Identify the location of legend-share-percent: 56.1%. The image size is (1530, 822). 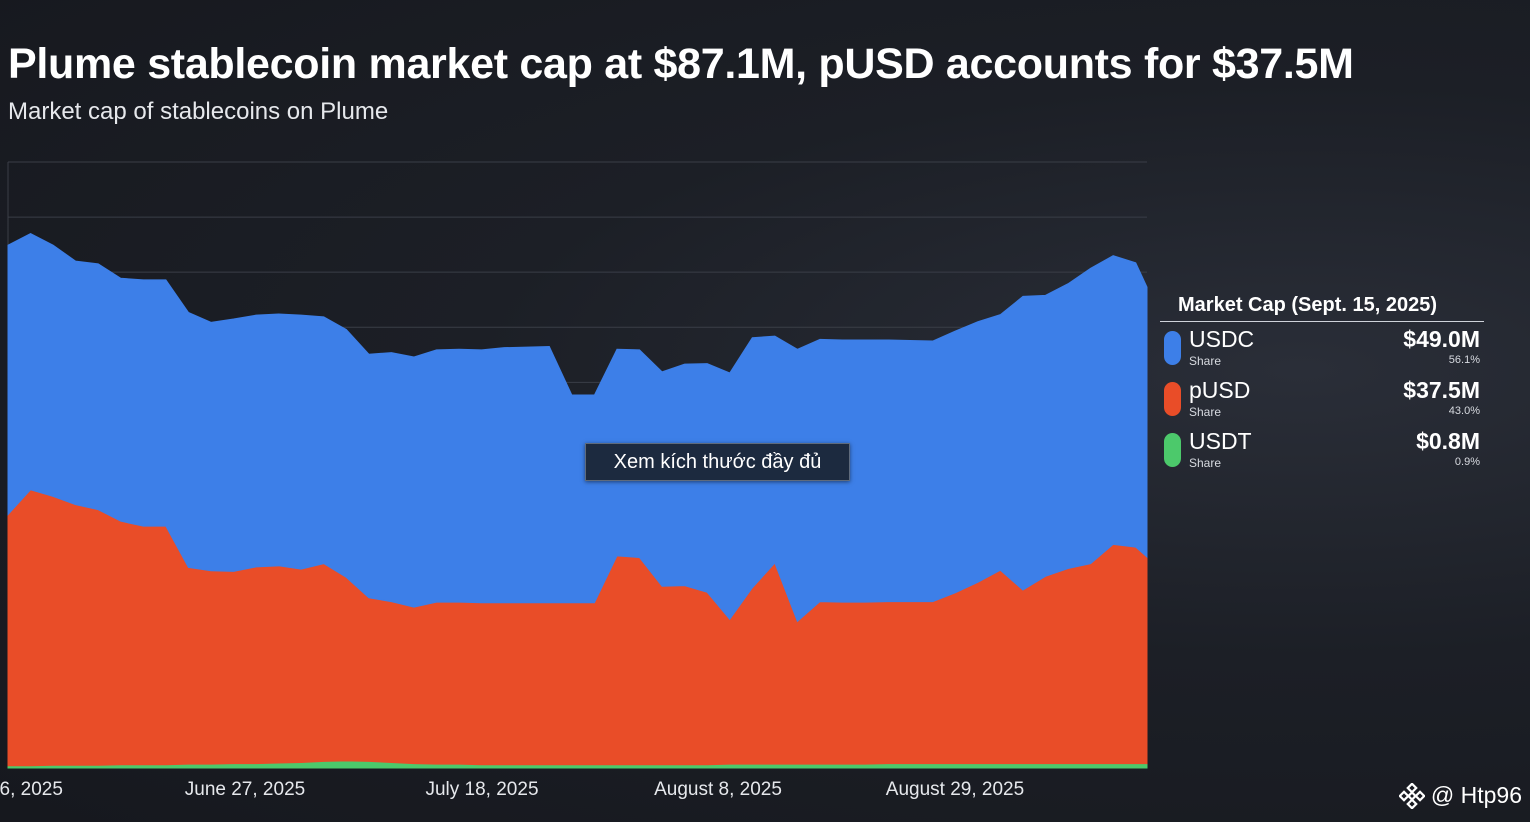
(1464, 360).